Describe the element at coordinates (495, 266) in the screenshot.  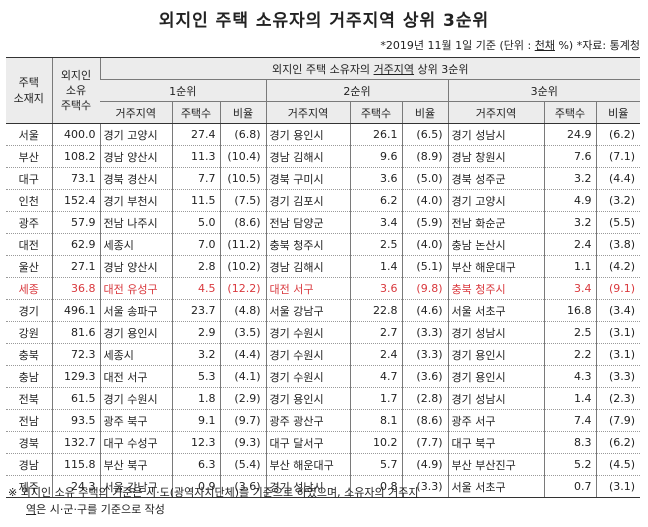
I see `row-rank3-place: 부산 해운대구` at that location.